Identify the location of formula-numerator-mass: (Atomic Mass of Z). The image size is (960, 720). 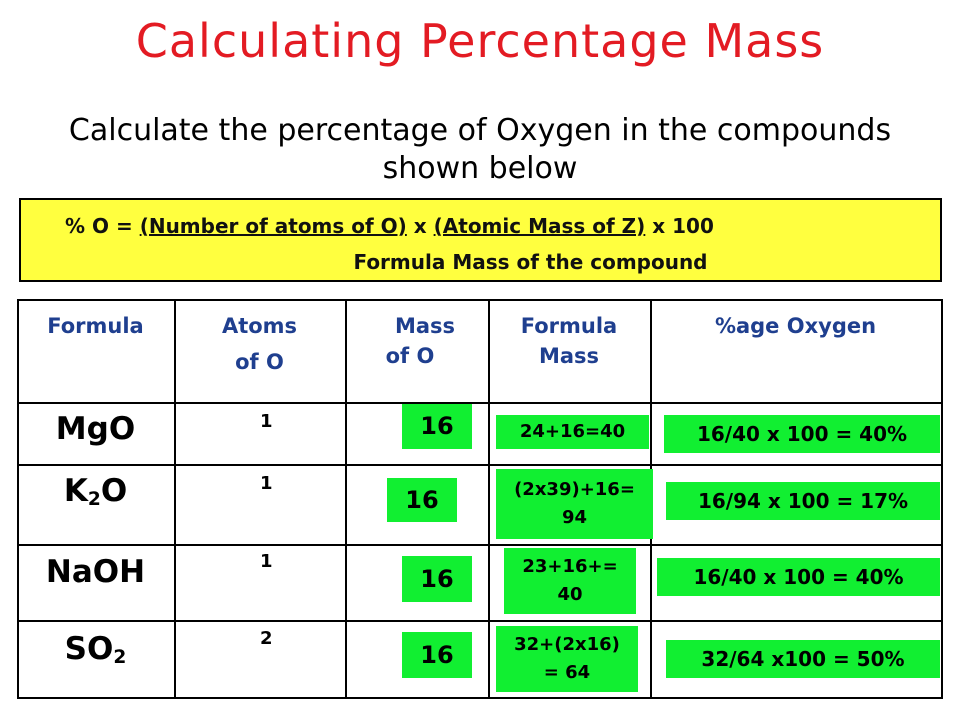
(539, 226).